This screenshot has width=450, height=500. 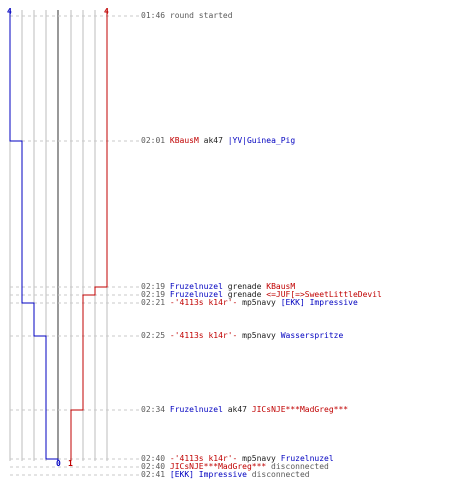 I want to click on event-time: 02:21, so click(x=155, y=302).